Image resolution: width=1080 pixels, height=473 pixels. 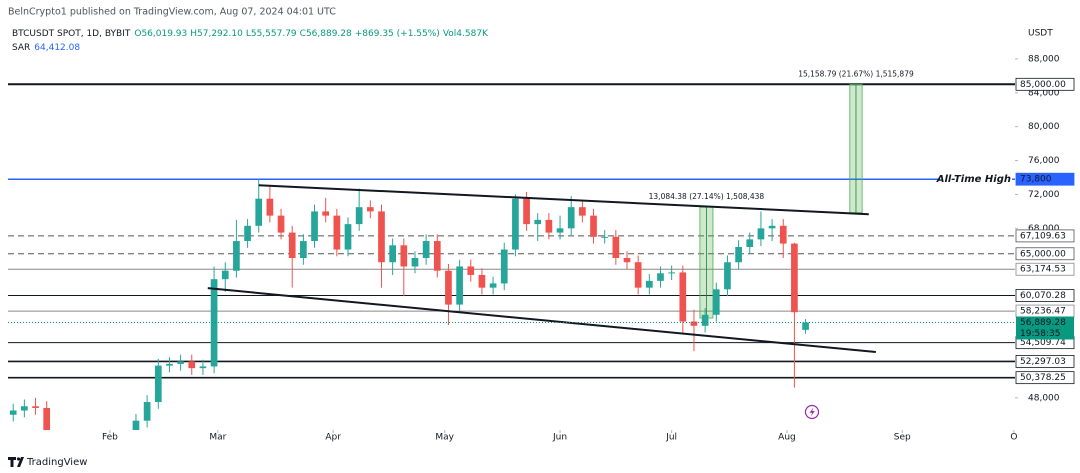 I want to click on x-tick-label: Jun, so click(x=559, y=438).